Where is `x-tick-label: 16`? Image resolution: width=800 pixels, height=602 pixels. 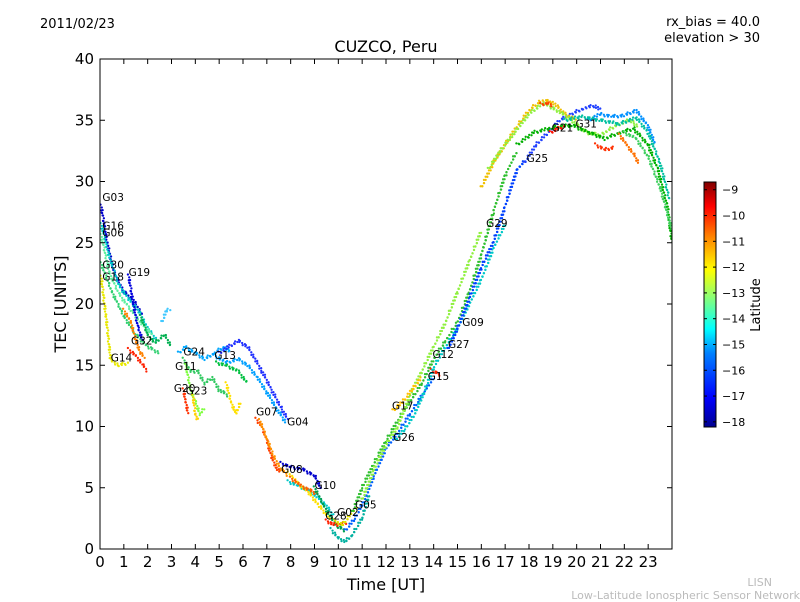
x-tick-label: 16 is located at coordinates (481, 562).